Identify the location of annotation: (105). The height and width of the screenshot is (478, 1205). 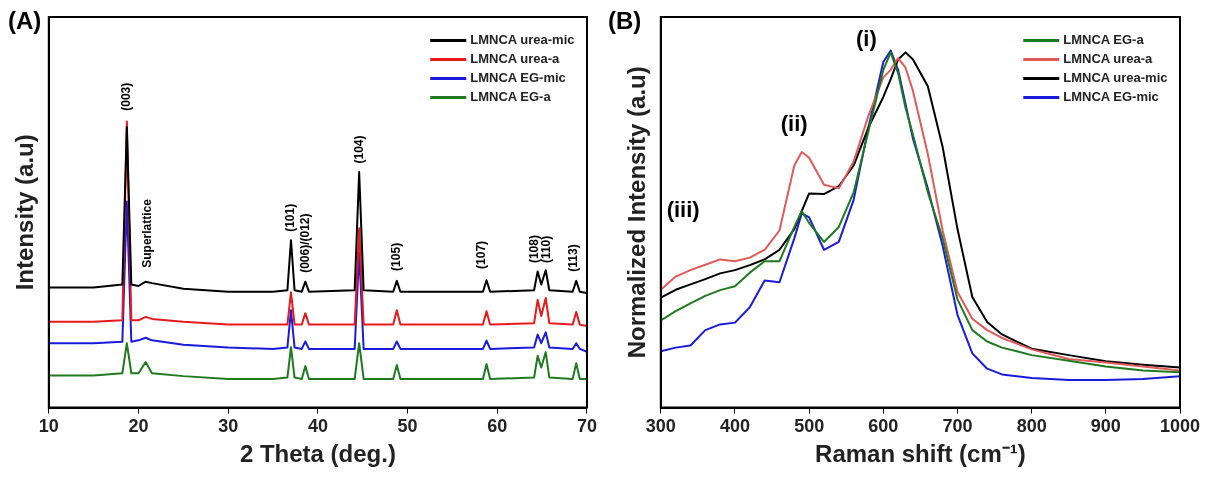
(396, 256).